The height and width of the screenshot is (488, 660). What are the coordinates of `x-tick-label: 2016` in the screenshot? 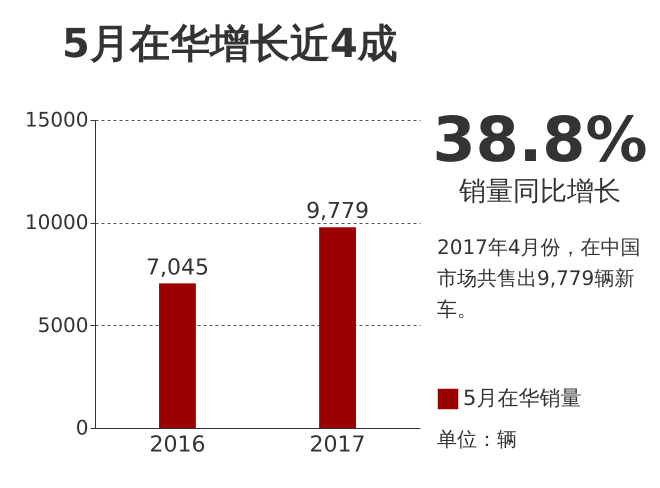 It's located at (177, 445).